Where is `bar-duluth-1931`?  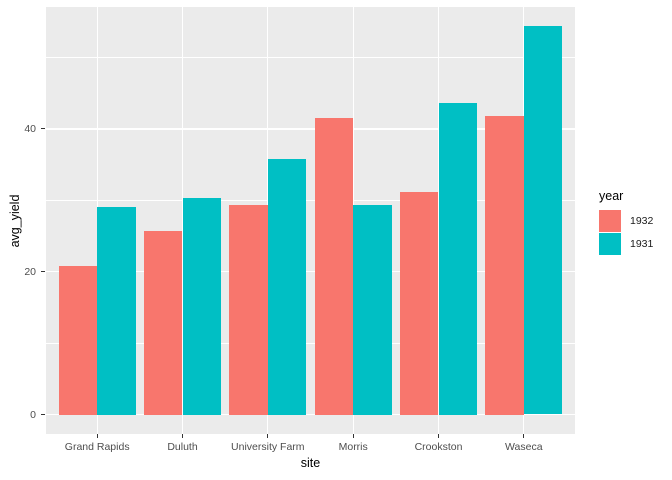 bar-duluth-1931 is located at coordinates (201, 306).